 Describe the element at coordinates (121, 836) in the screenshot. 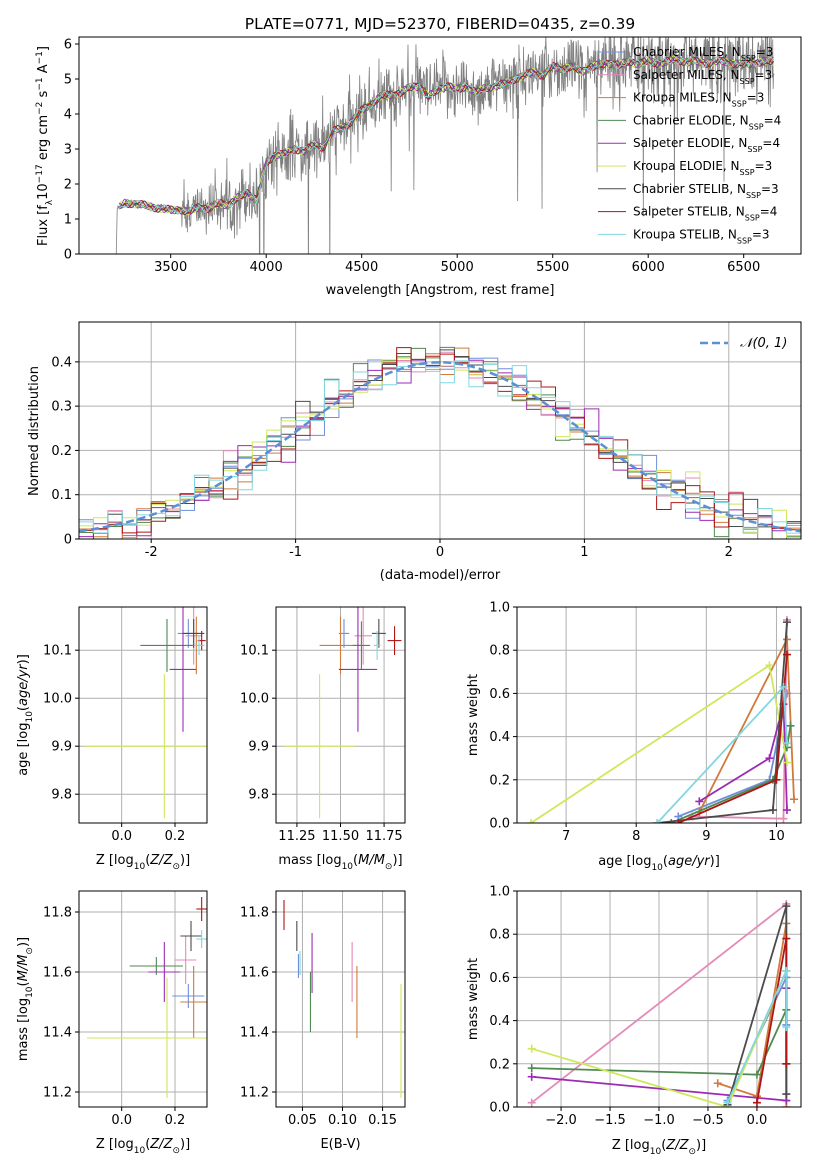

I see `age_vs_Z-xtick-label: 0.0` at that location.